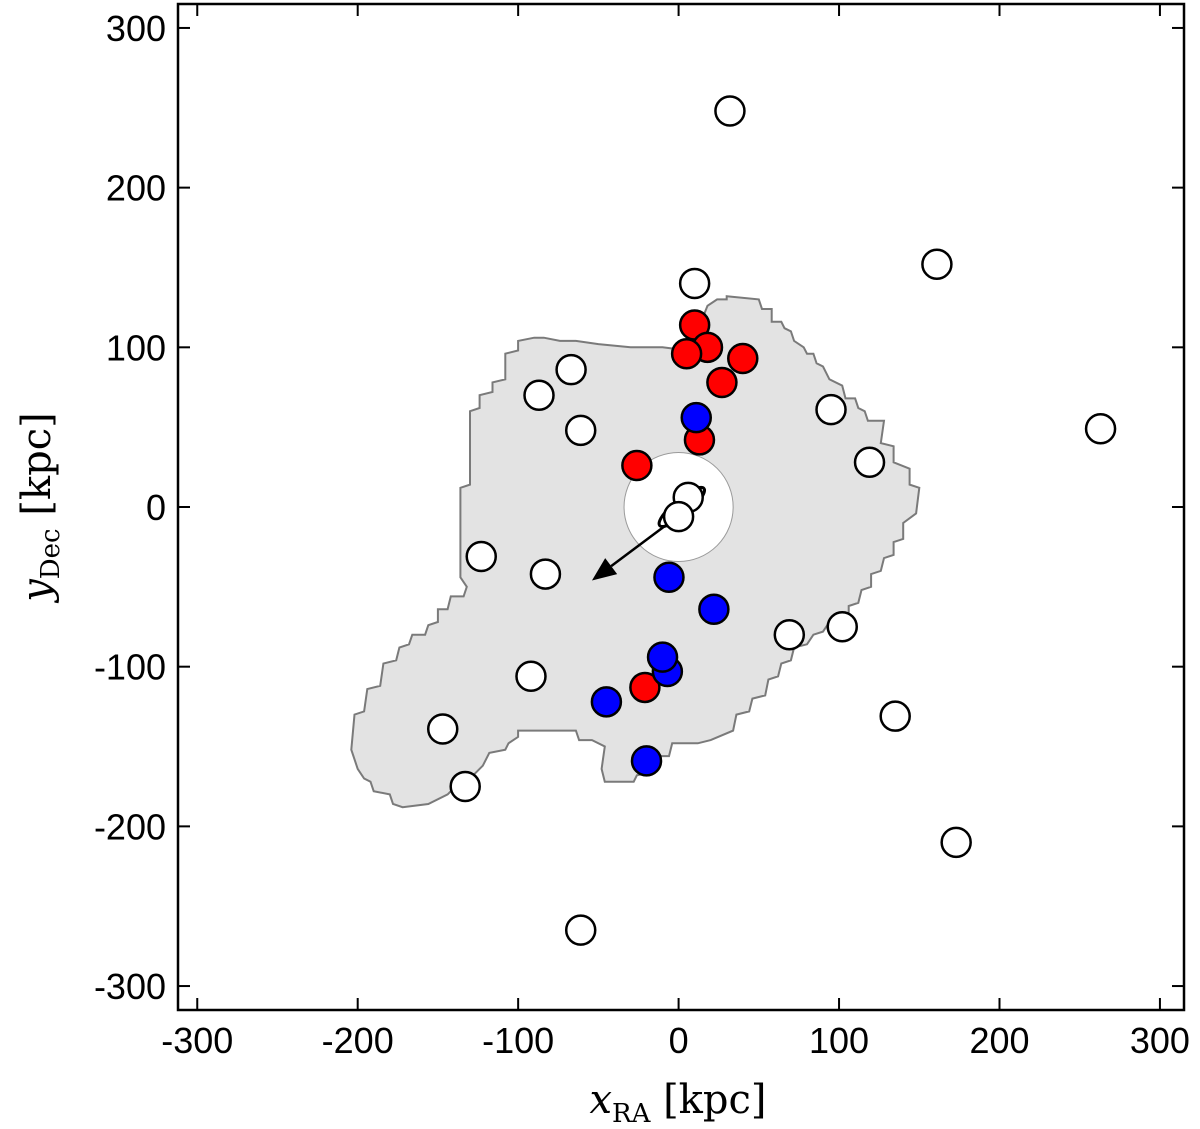  I want to click on y-axis-label-space, so click(37, 522).